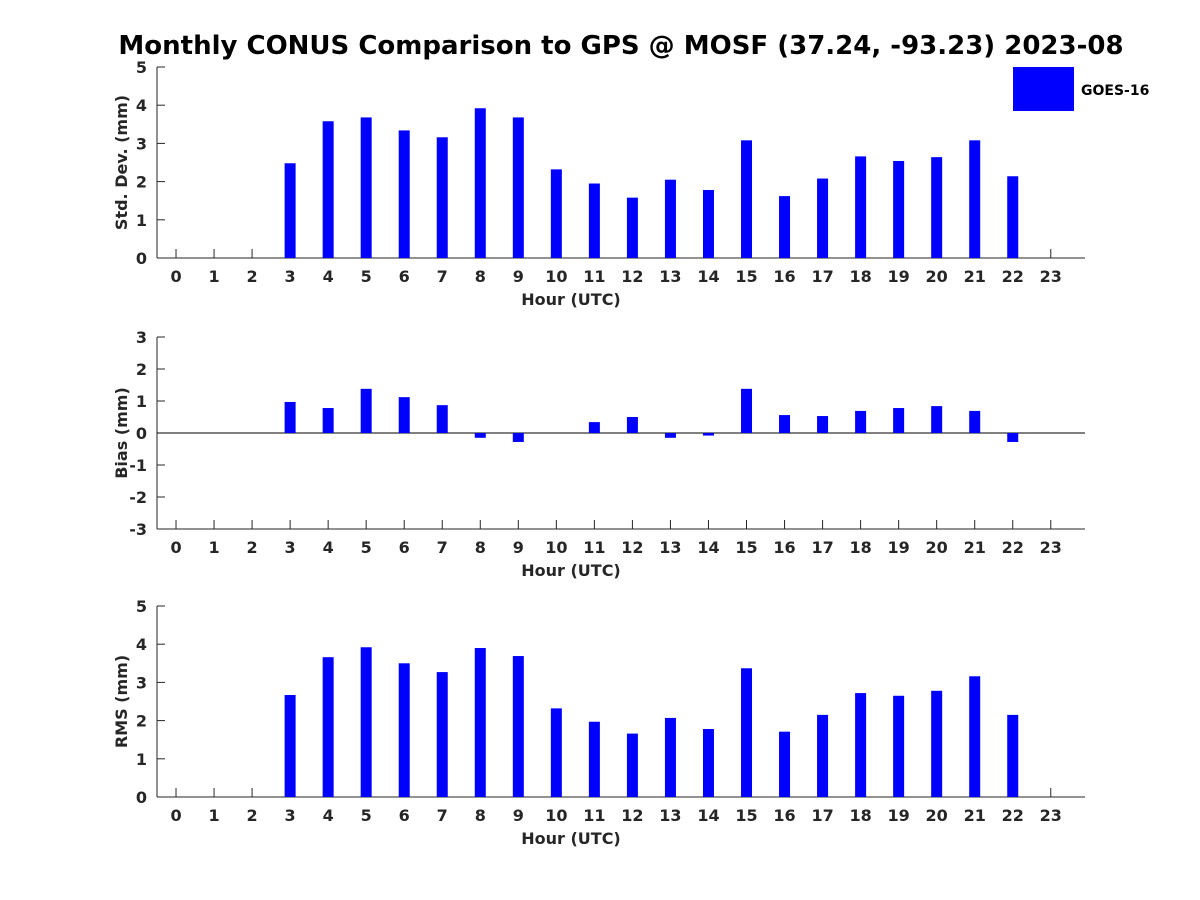  What do you see at coordinates (1051, 547) in the screenshot?
I see `x-tick-label: 23` at bounding box center [1051, 547].